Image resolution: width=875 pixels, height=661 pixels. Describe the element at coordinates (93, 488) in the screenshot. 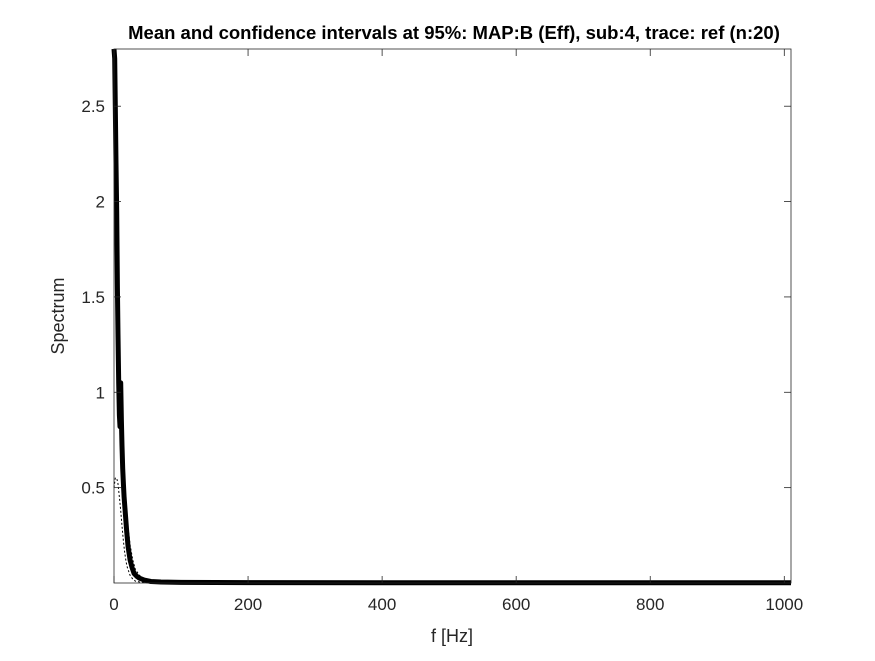

I see `y-tick-label: 0.5` at that location.